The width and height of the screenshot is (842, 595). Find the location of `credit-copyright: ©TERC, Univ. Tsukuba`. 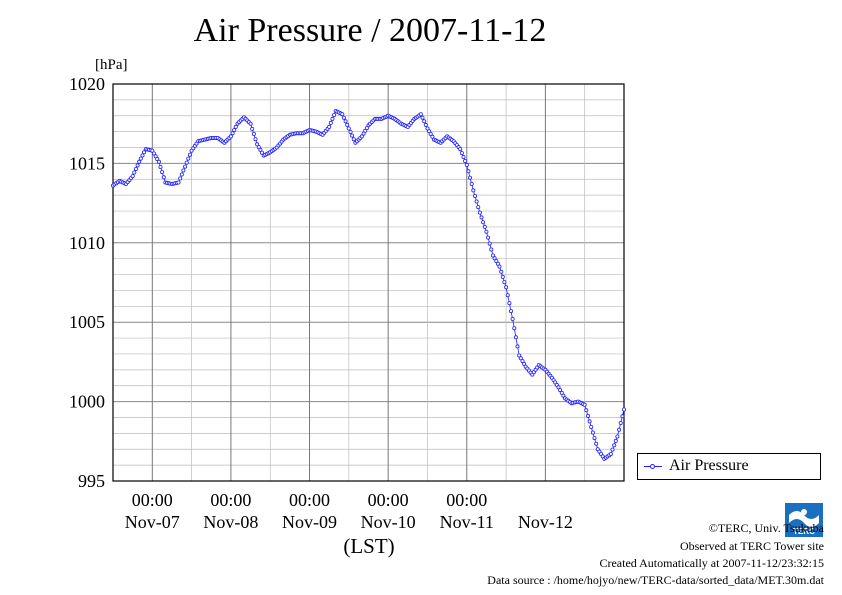

credit-copyright: ©TERC, Univ. Tsukuba is located at coordinates (766, 528).